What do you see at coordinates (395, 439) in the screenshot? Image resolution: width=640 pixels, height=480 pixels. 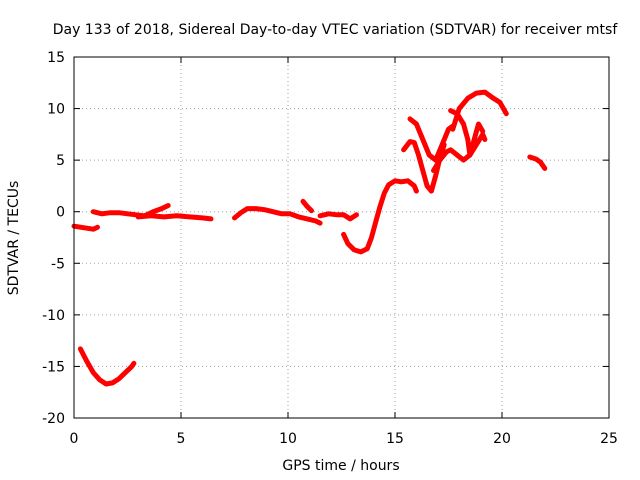 I see `x-tick-label: 15` at bounding box center [395, 439].